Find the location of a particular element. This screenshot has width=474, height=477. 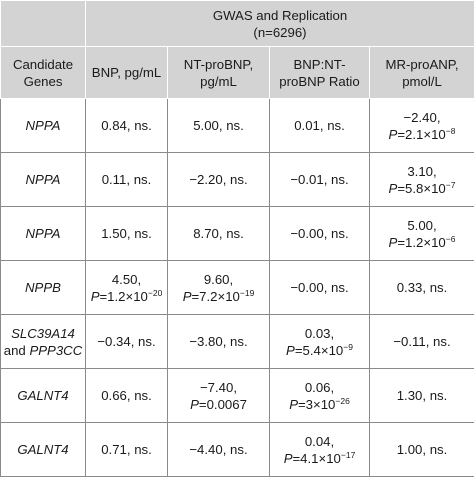

gene-join-word: and is located at coordinates (15, 350).